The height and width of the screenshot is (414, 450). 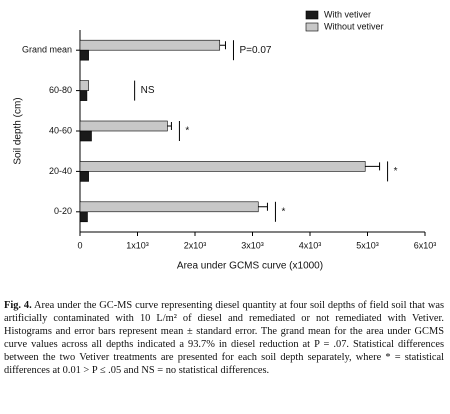 What do you see at coordinates (425, 245) in the screenshot?
I see `x-tick-label: 6x10³` at bounding box center [425, 245].